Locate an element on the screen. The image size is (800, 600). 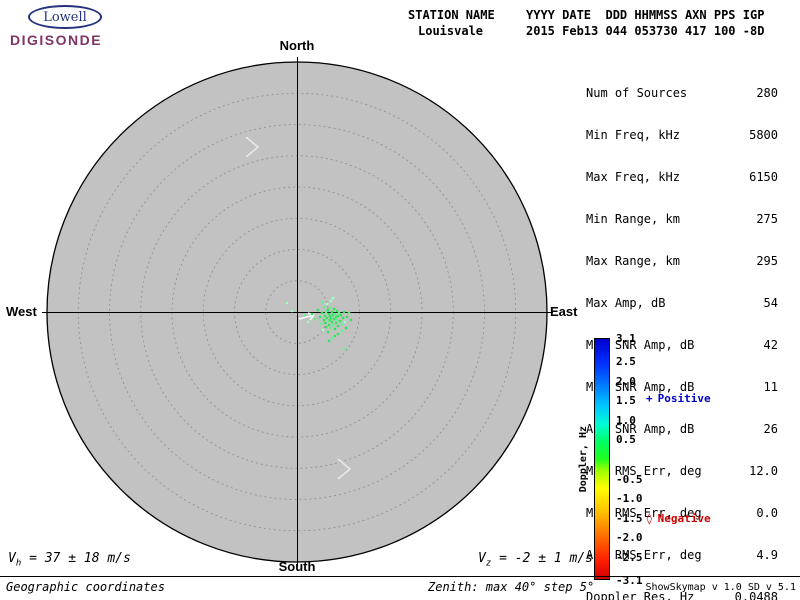
lowell-oval-logo: Lowell is located at coordinates (65, 17).